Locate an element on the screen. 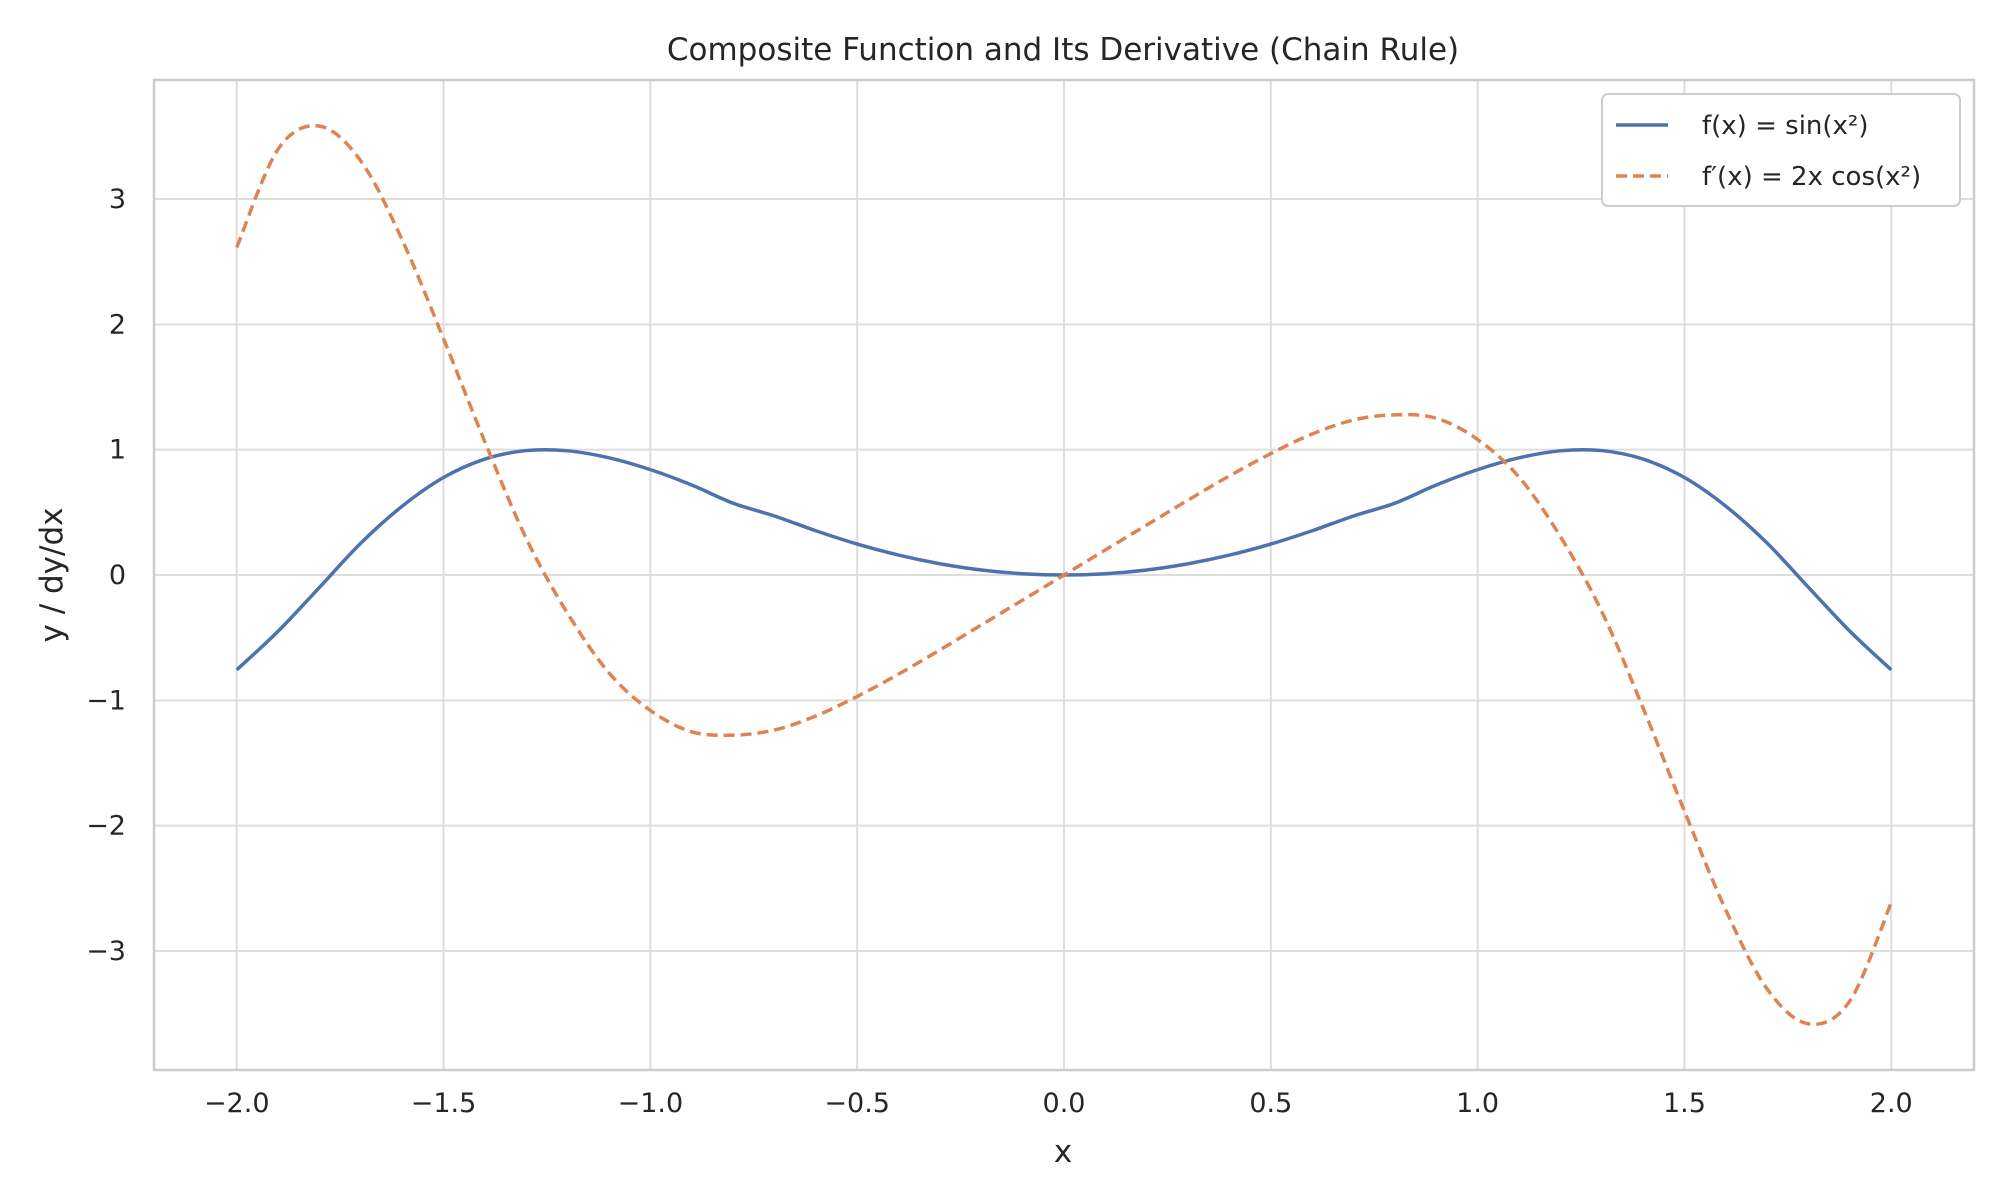 The image size is (2000, 1204). legend: f(x) = sin(x²) f′(x) = 2x cos(x²) is located at coordinates (1781, 150).